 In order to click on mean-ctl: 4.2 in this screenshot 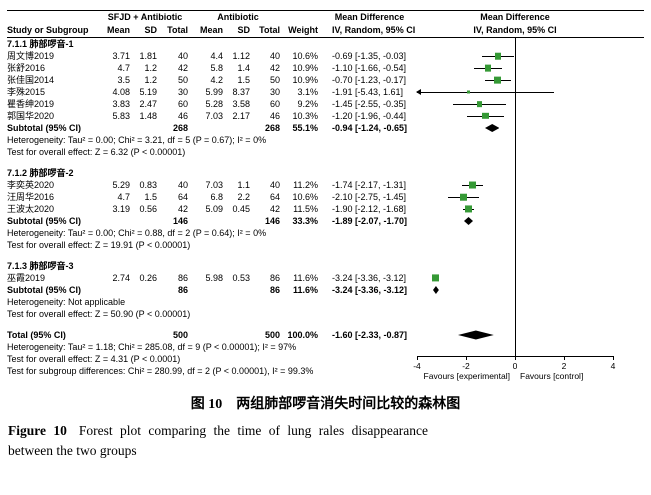, I will do `click(216, 79)`.